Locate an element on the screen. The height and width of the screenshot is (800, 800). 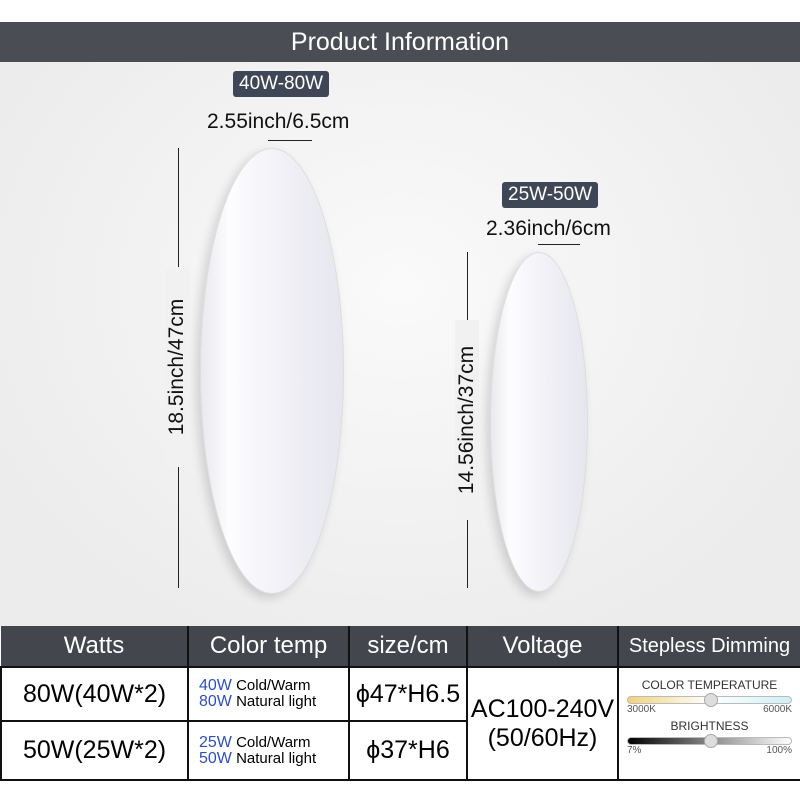
voltage: AC100-240V is located at coordinates (542, 708).